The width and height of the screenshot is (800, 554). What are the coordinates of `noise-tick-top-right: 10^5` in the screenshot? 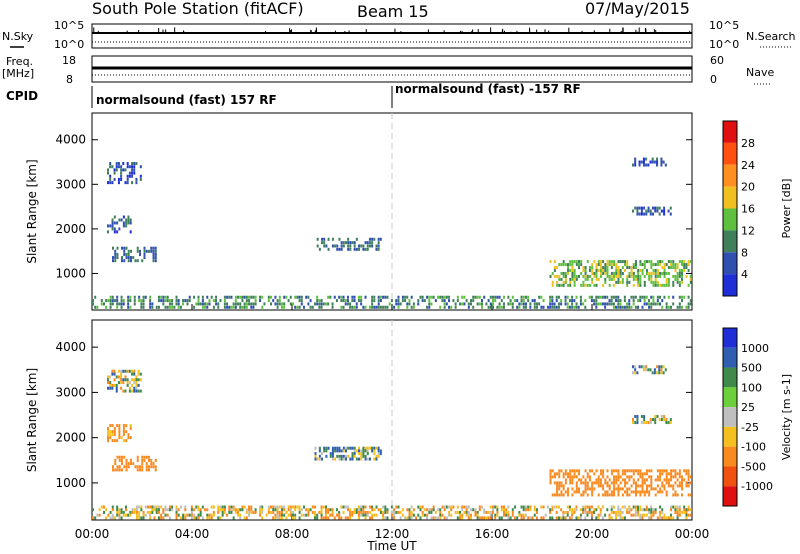 It's located at (724, 25).